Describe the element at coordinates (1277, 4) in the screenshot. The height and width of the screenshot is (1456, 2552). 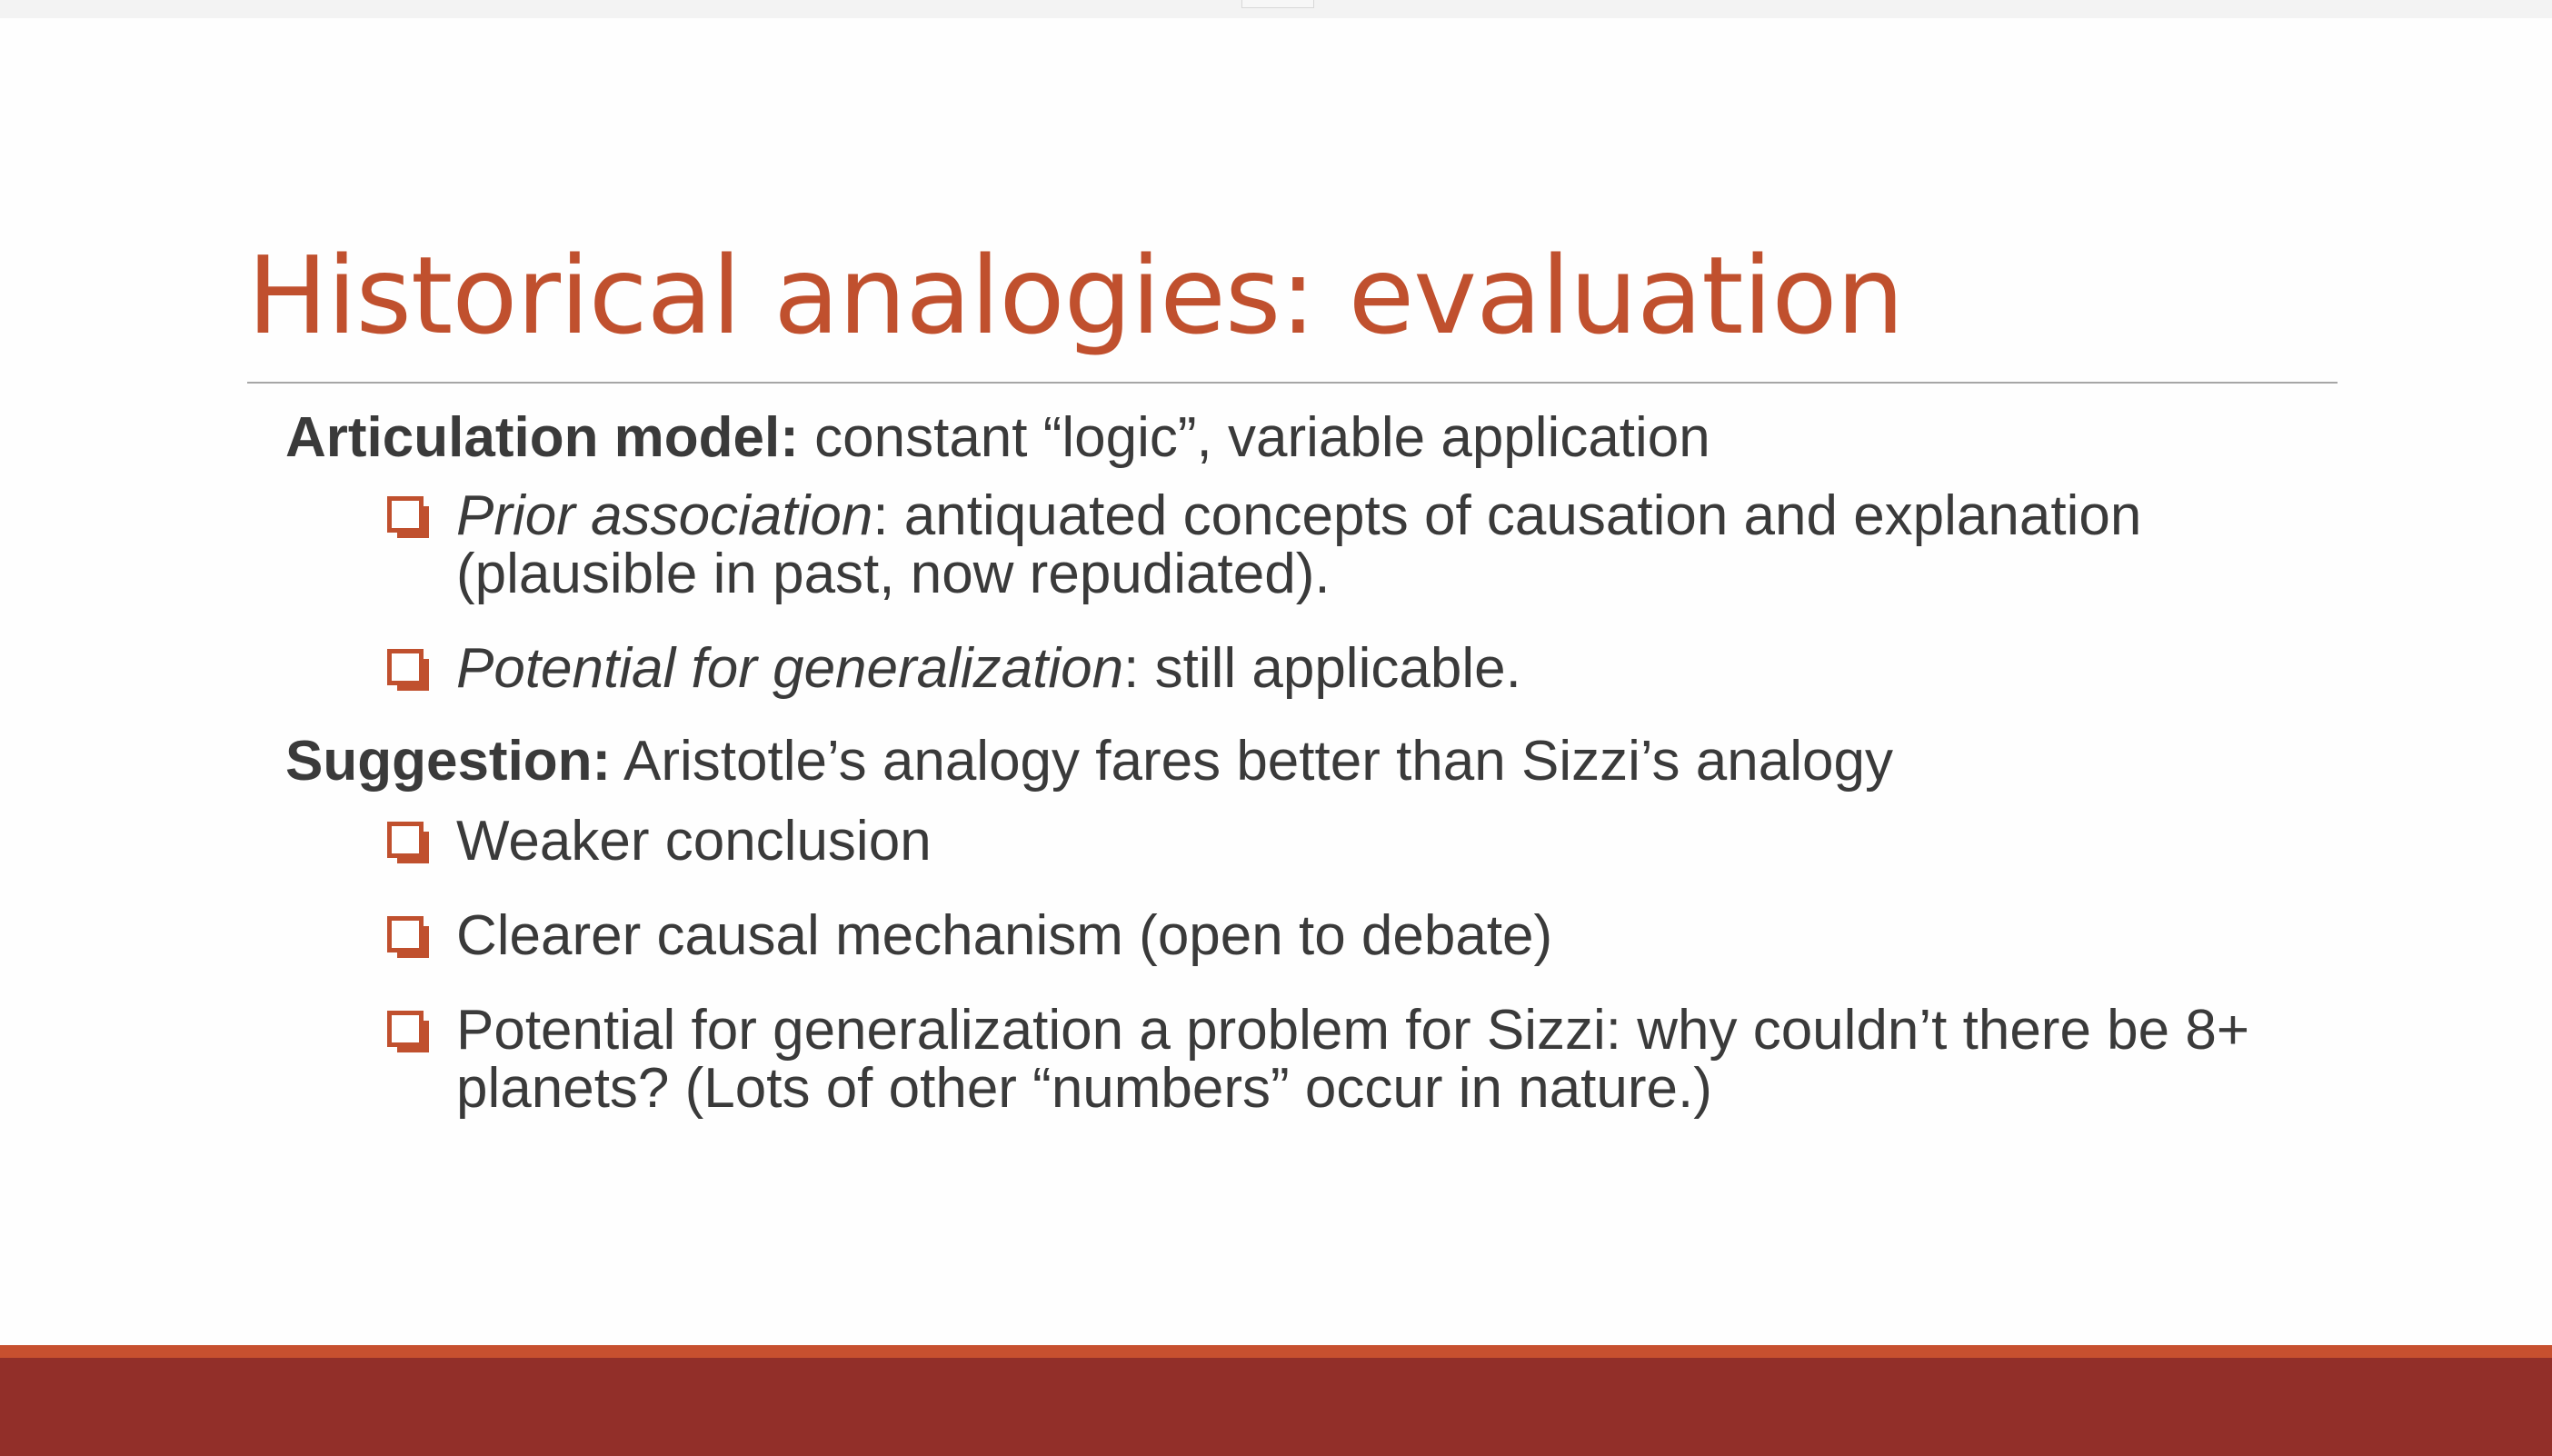
I see `top-tab` at that location.